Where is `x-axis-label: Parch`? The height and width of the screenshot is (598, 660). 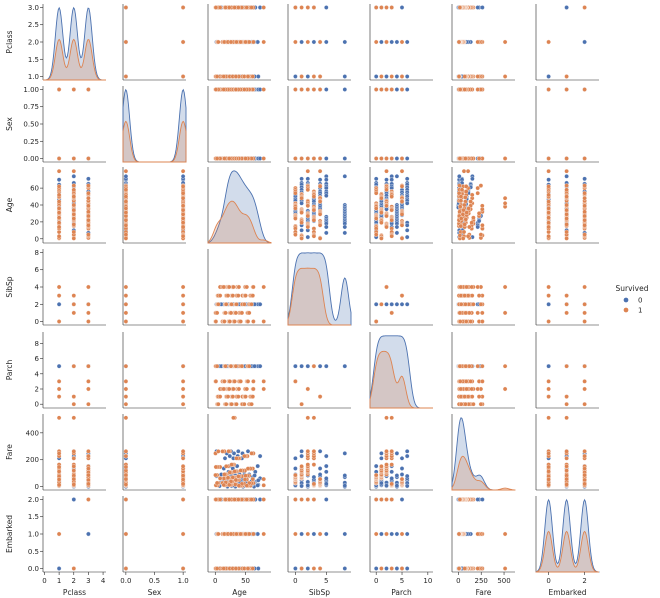 x-axis-label: Parch is located at coordinates (401, 592).